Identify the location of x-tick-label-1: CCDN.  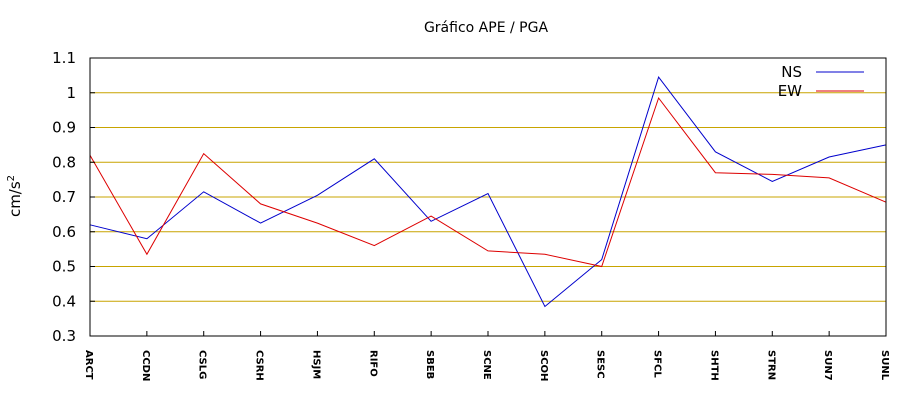
(145, 365).